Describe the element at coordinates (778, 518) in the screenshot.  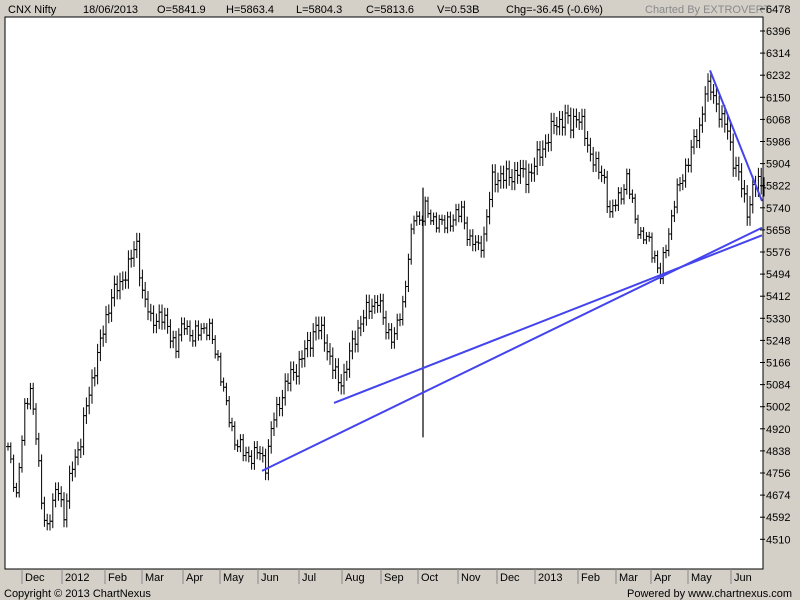
I see `y-tick-label: 4592` at that location.